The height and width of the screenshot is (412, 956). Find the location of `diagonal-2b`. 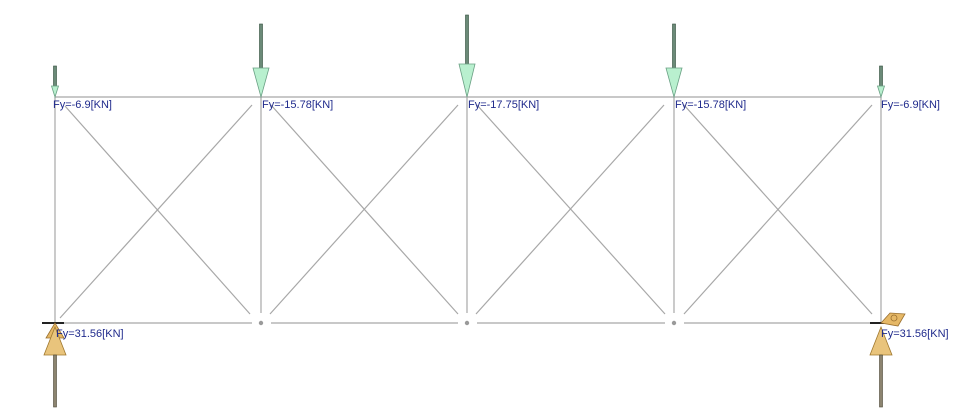

diagonal-2b is located at coordinates (364, 209).